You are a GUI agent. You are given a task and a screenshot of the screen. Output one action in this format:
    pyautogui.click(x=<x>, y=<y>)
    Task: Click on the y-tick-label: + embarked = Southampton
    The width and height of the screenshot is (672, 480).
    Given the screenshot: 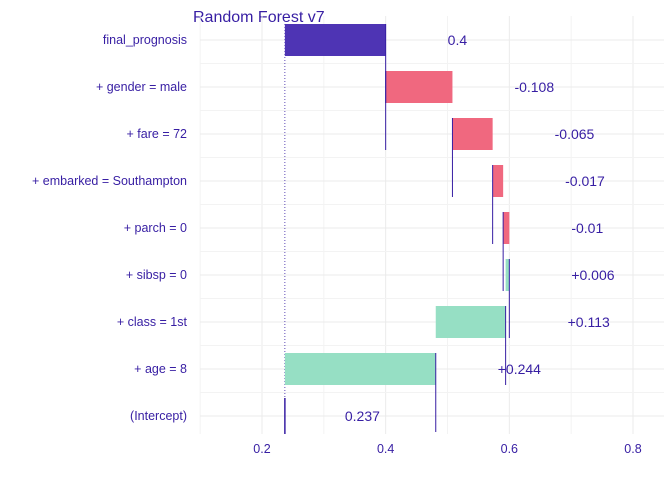 What is the action you would take?
    pyautogui.click(x=109, y=181)
    